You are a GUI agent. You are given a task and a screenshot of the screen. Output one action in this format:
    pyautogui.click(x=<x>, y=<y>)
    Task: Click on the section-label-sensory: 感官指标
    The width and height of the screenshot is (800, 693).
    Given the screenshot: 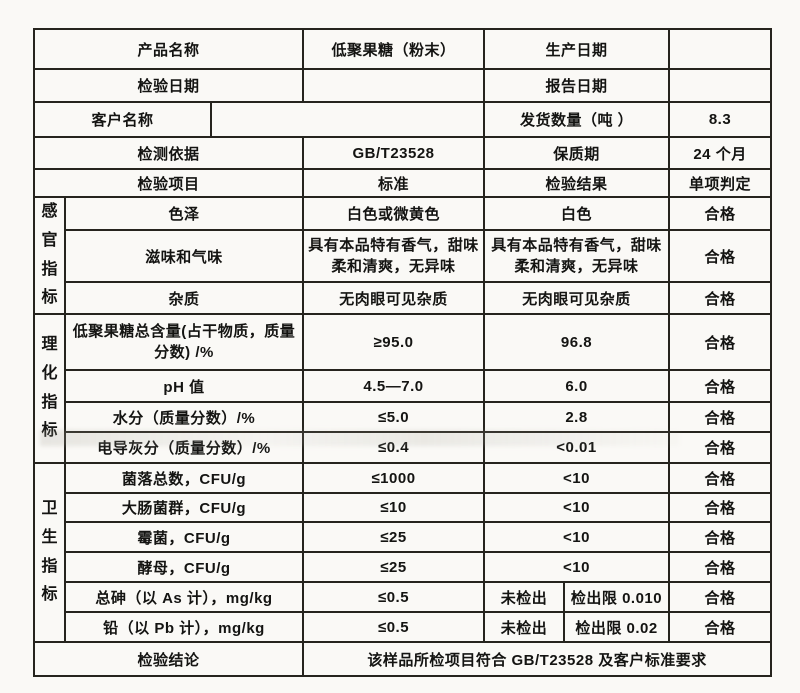 What is the action you would take?
    pyautogui.click(x=49, y=255)
    